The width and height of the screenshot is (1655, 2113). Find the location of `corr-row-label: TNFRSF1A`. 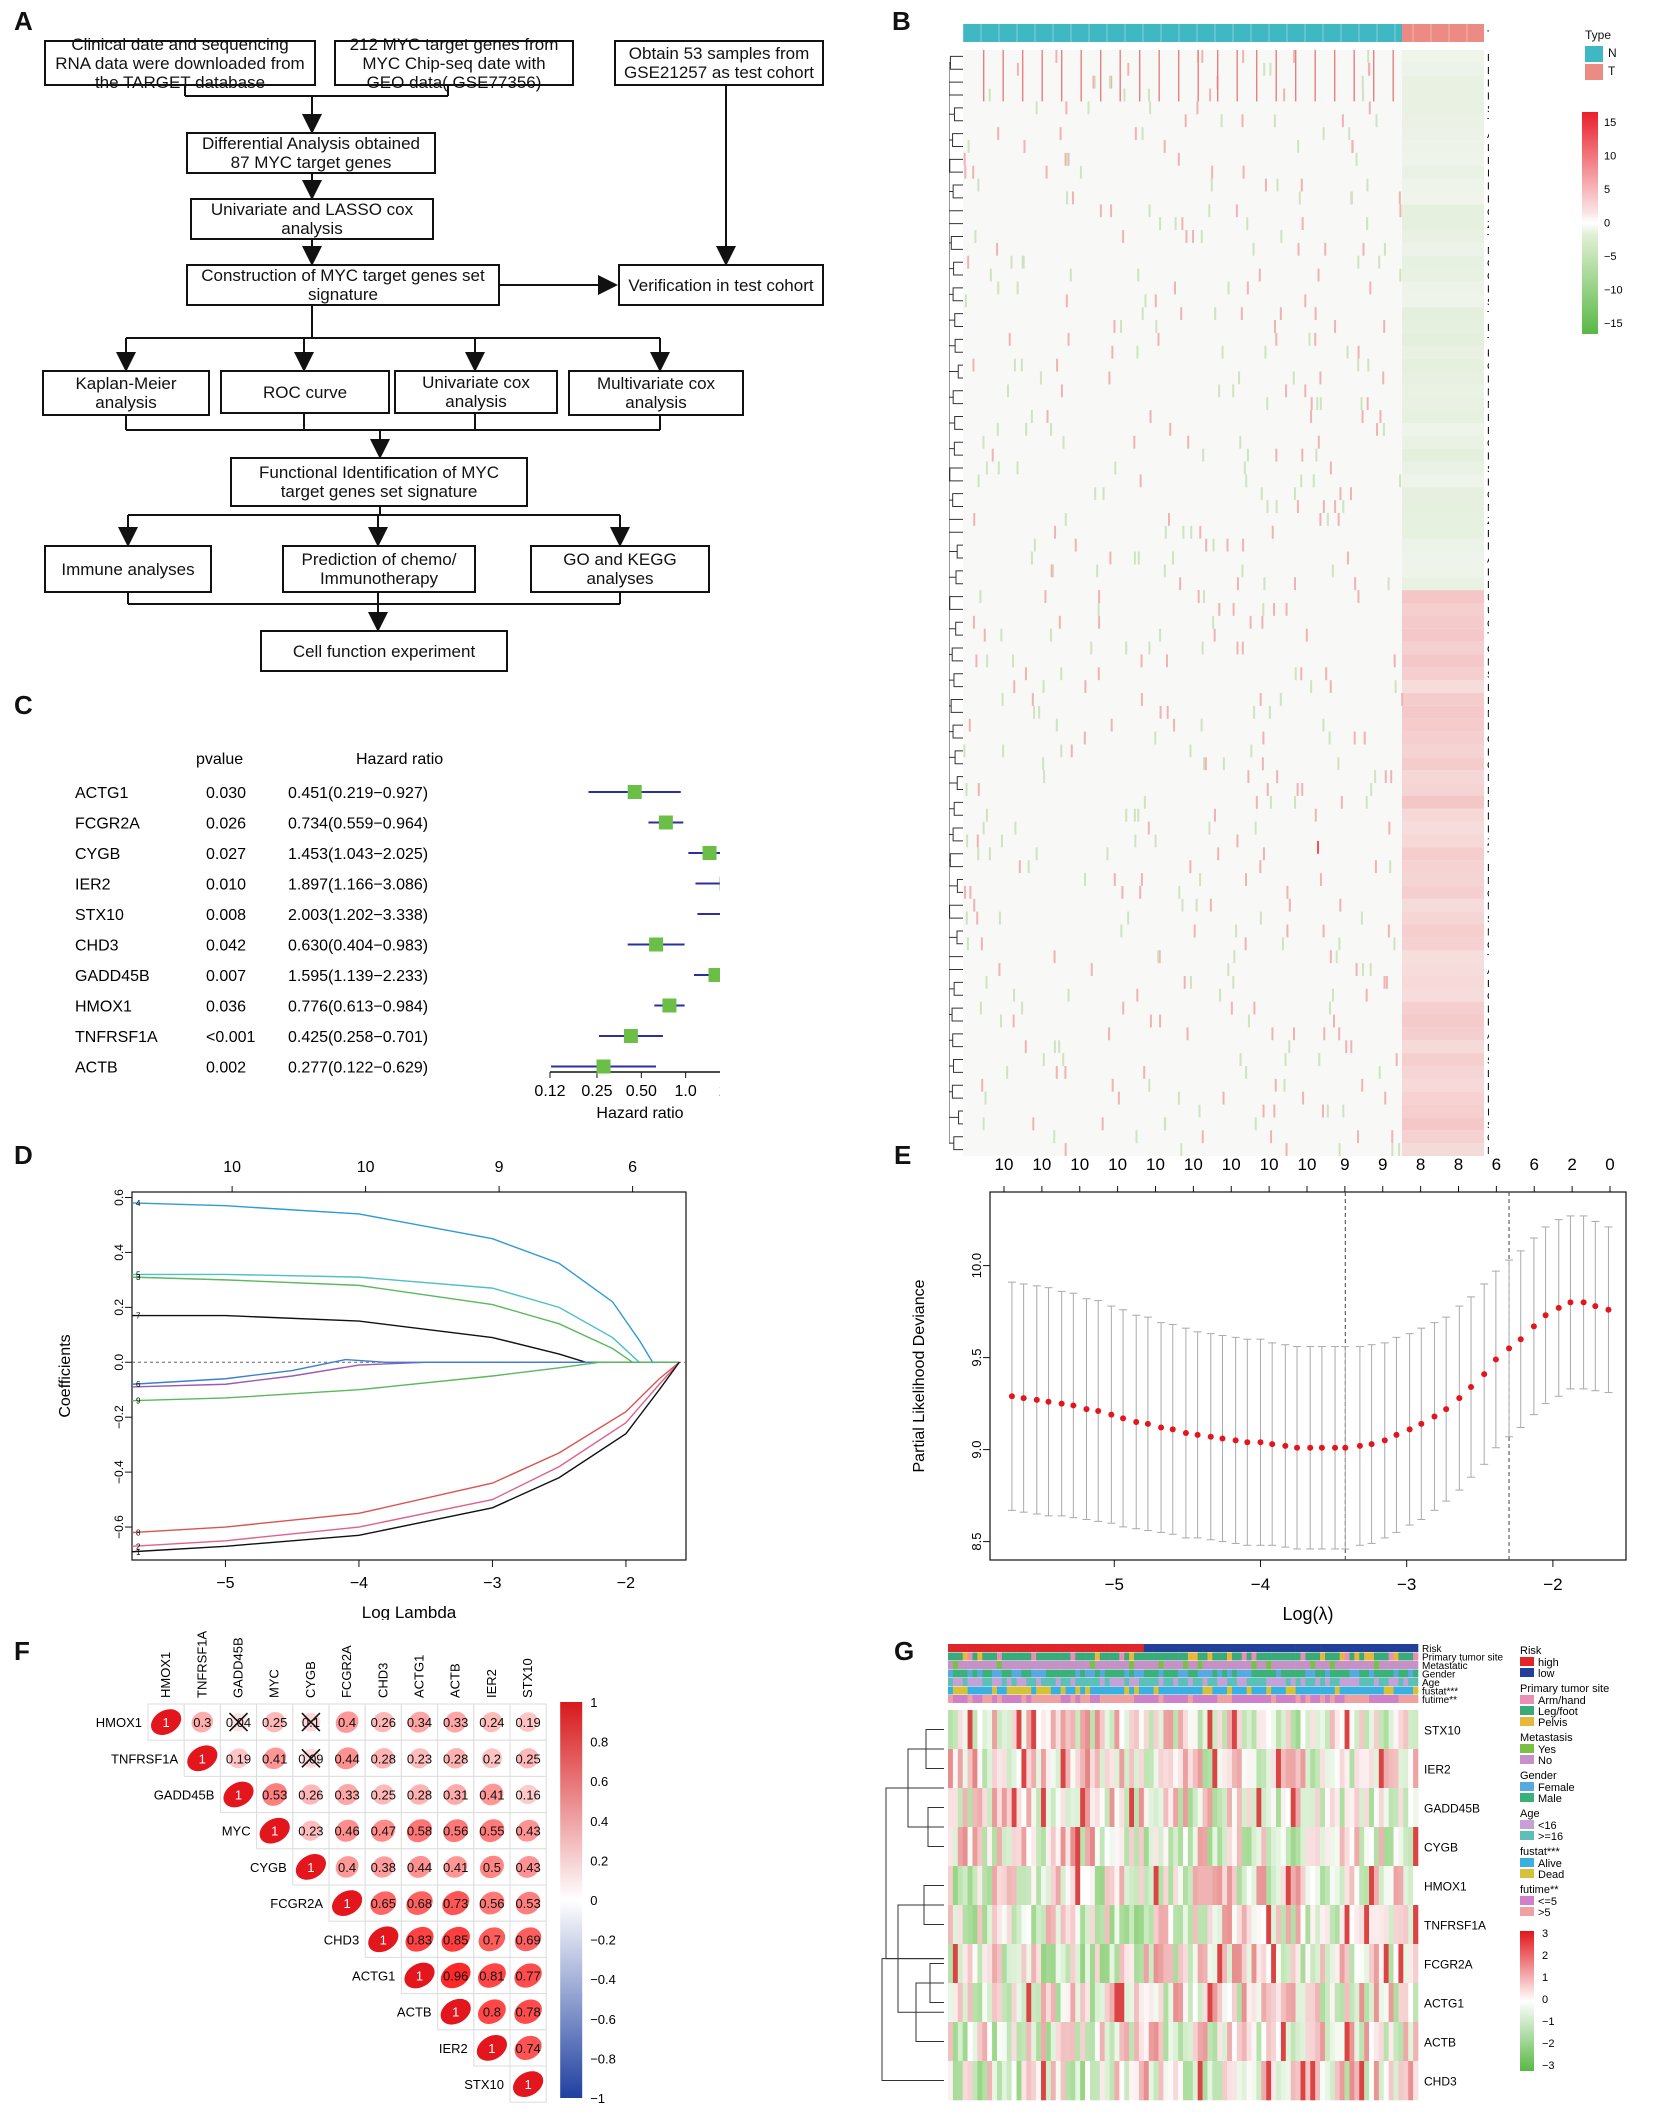

corr-row-label: TNFRSF1A is located at coordinates (145, 1758).